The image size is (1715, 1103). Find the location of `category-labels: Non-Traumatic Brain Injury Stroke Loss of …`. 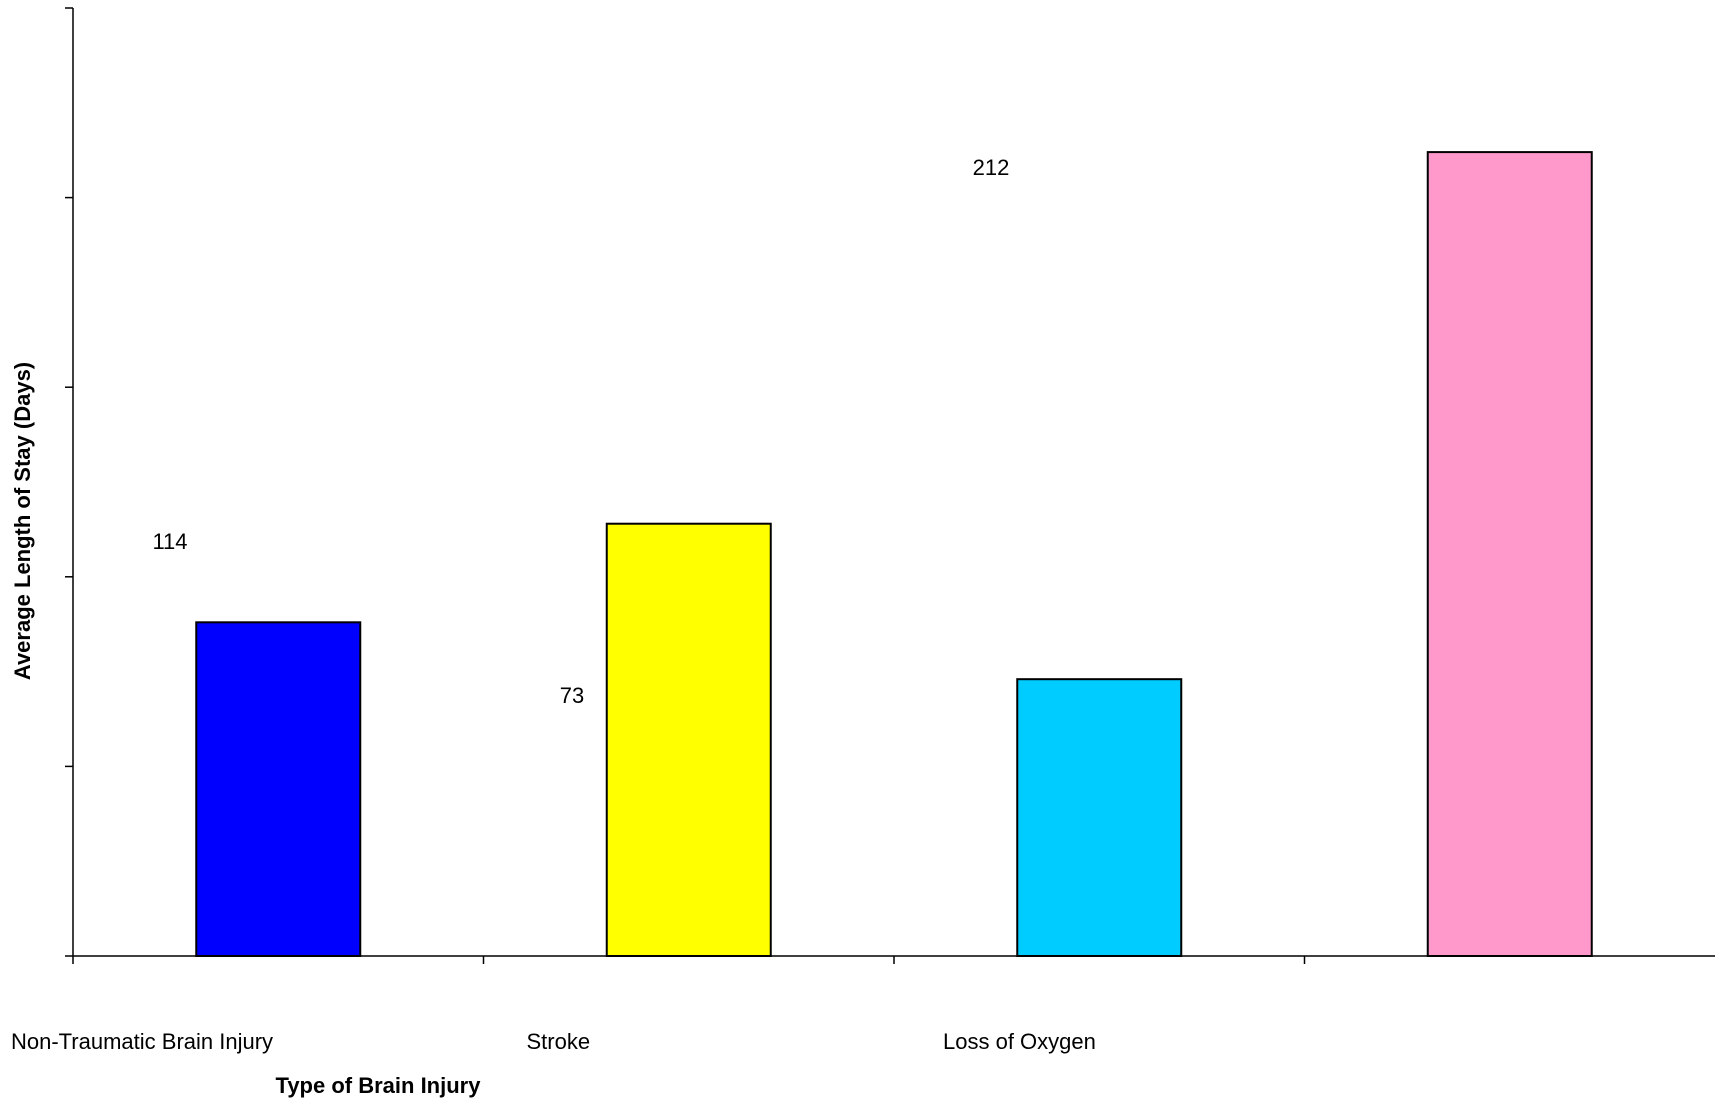

category-labels: Non-Traumatic Brain Injury Stroke Loss of … is located at coordinates (553, 1041).